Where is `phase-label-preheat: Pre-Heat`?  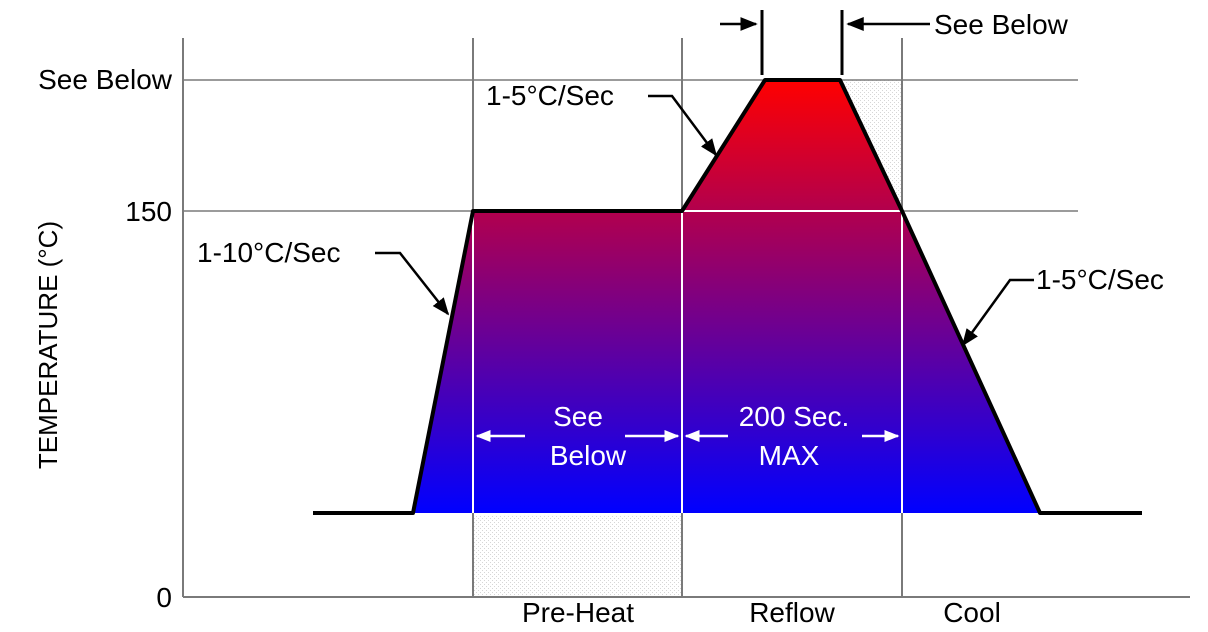 phase-label-preheat: Pre-Heat is located at coordinates (578, 612).